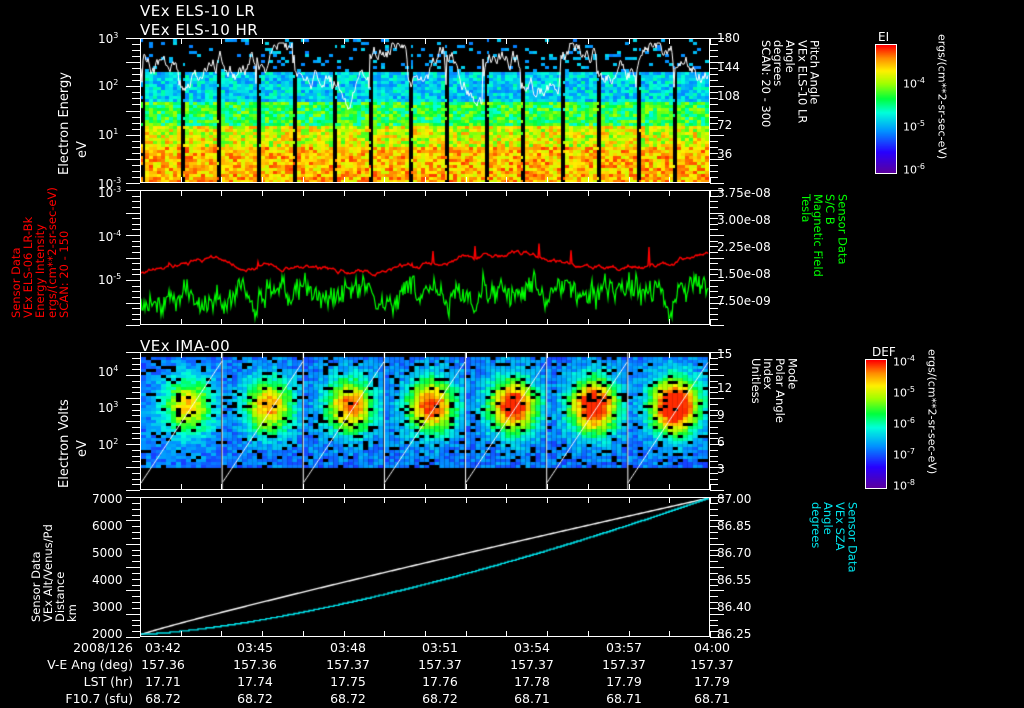  Describe the element at coordinates (425, 567) in the screenshot. I see `panel4-line-plot` at that location.